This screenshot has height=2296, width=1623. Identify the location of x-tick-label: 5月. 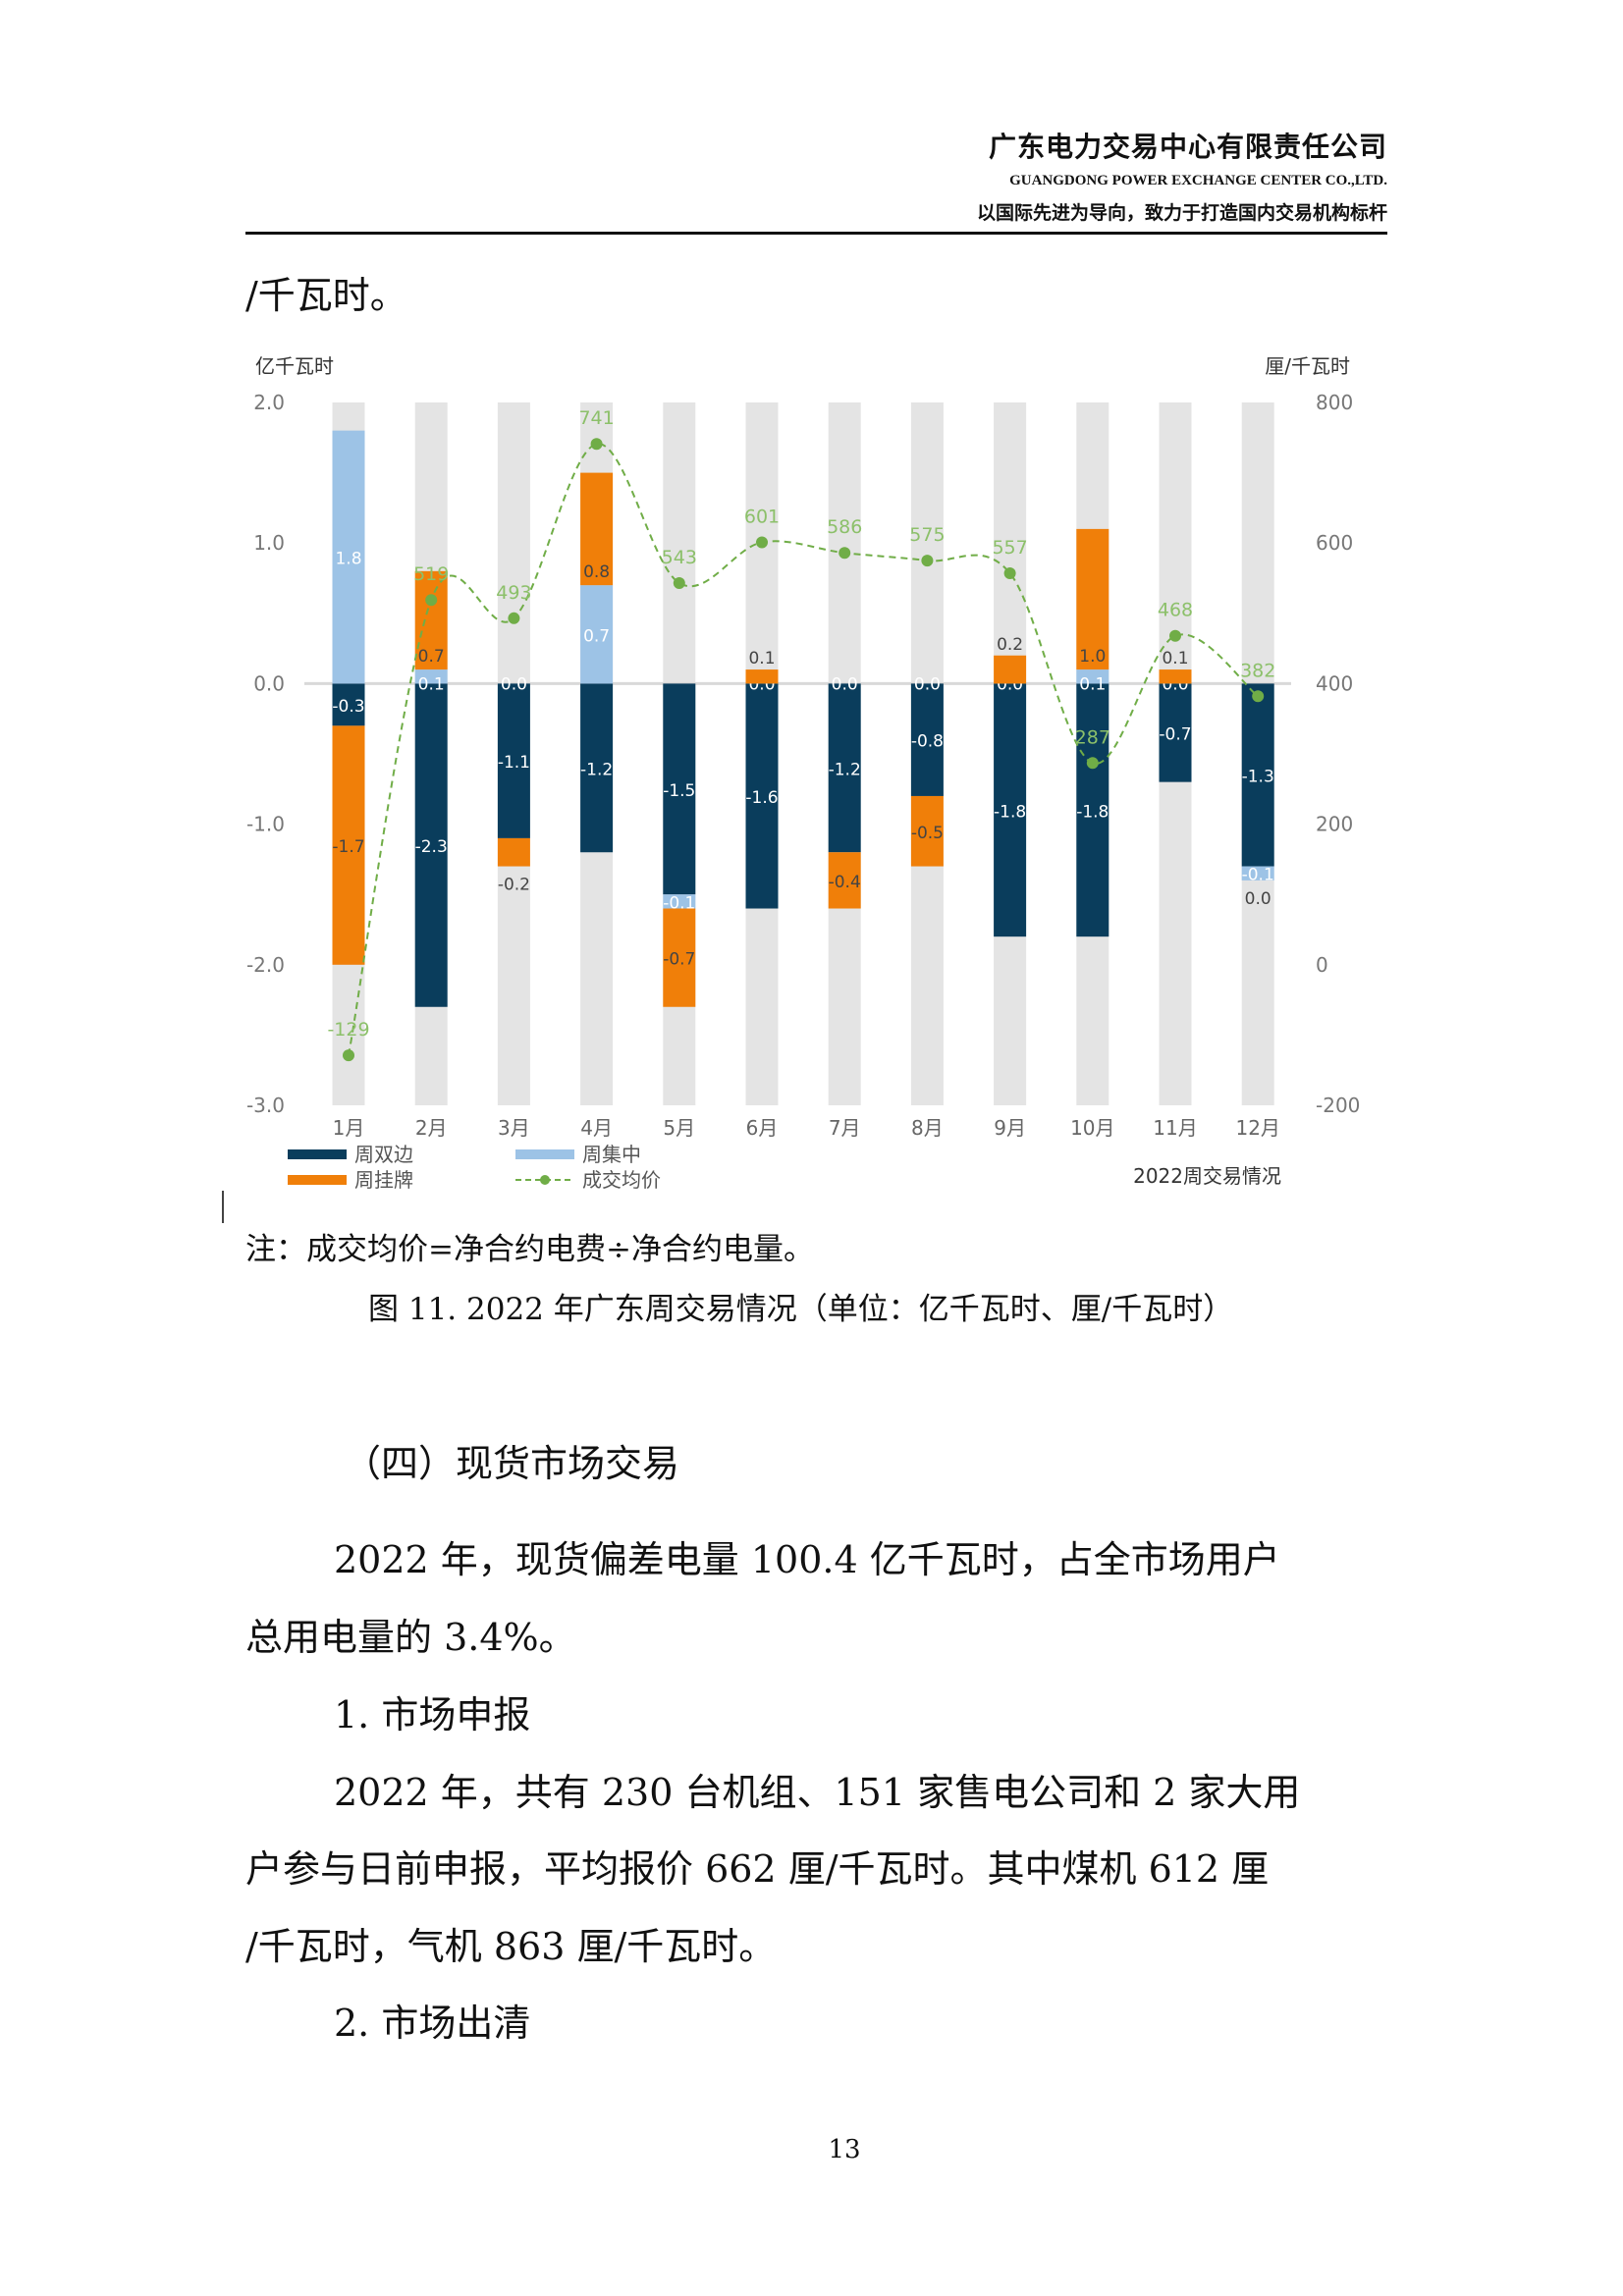
(679, 1128).